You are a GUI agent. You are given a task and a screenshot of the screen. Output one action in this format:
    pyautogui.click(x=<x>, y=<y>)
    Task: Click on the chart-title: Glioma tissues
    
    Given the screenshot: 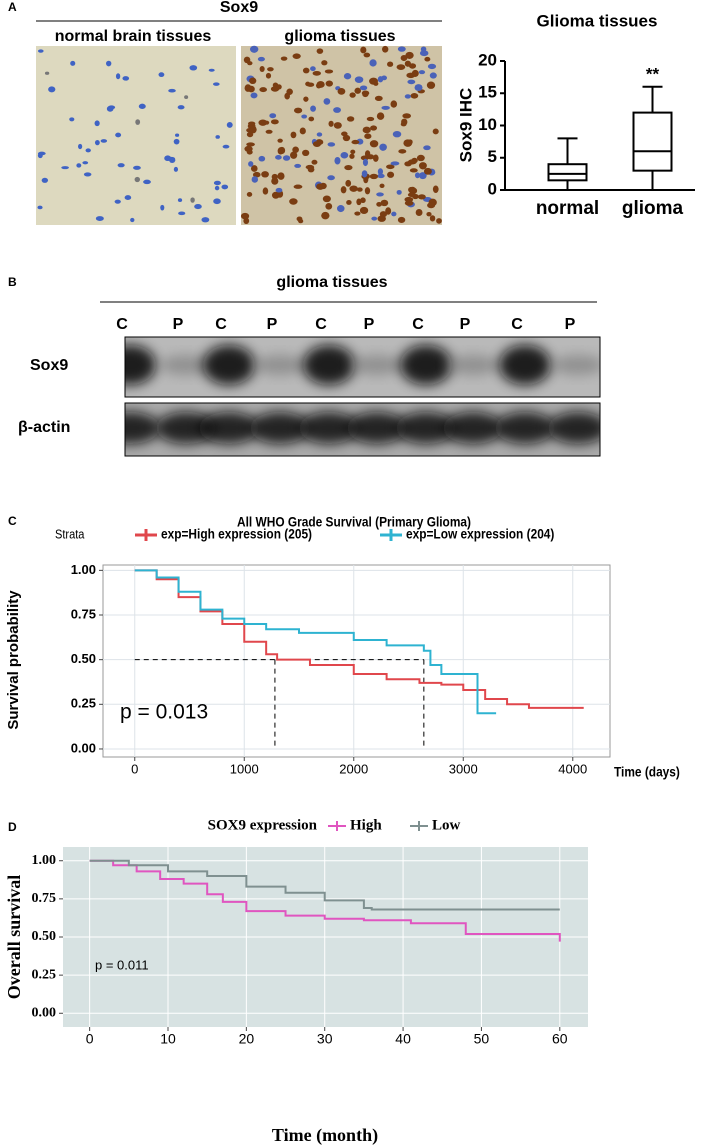 What is the action you would take?
    pyautogui.click(x=597, y=20)
    